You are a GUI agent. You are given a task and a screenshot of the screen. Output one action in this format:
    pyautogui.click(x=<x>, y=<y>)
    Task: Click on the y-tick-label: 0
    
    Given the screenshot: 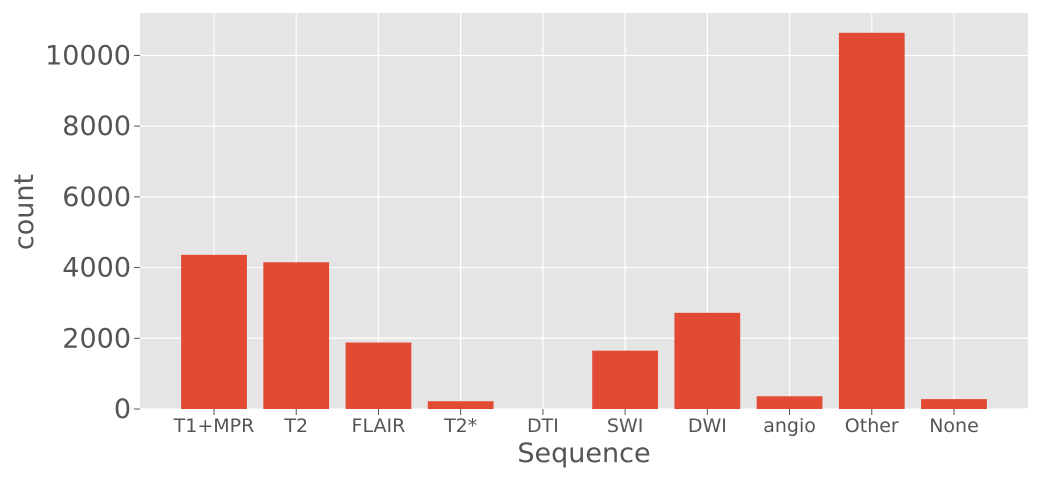 What is the action you would take?
    pyautogui.click(x=122, y=409)
    